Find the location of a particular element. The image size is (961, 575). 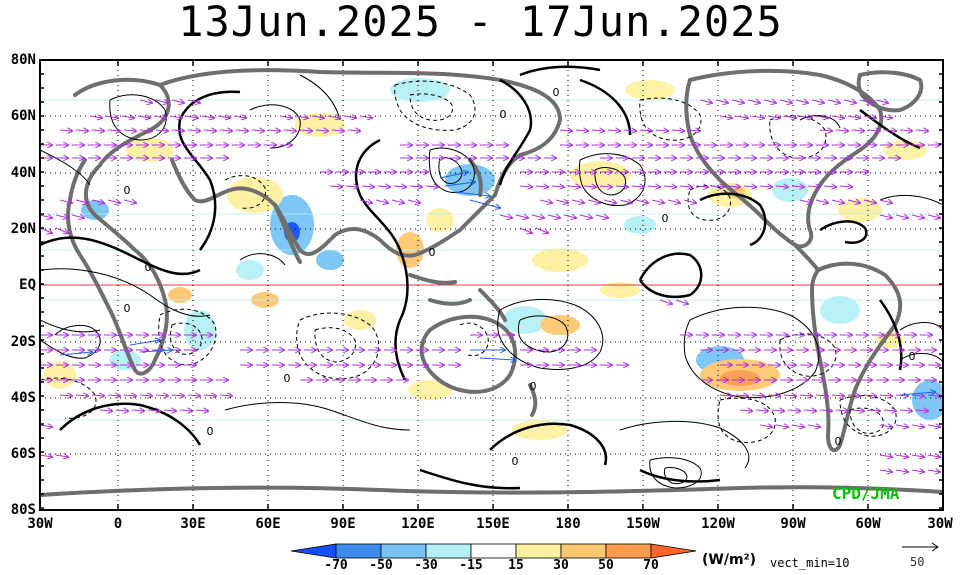

colorbar-label-m15: -15 is located at coordinates (471, 565).